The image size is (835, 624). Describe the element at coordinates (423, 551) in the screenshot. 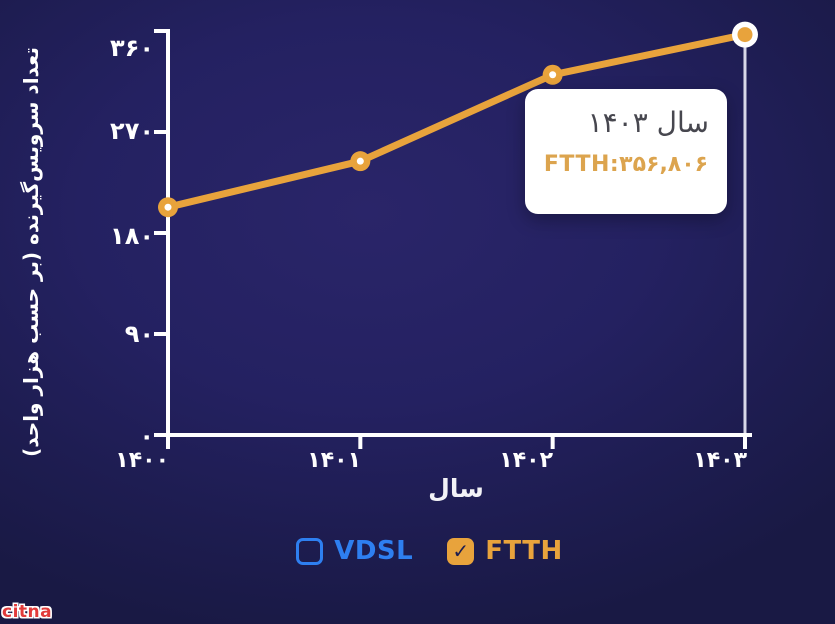

I see `legend: VDSL ✓ FTTH` at that location.